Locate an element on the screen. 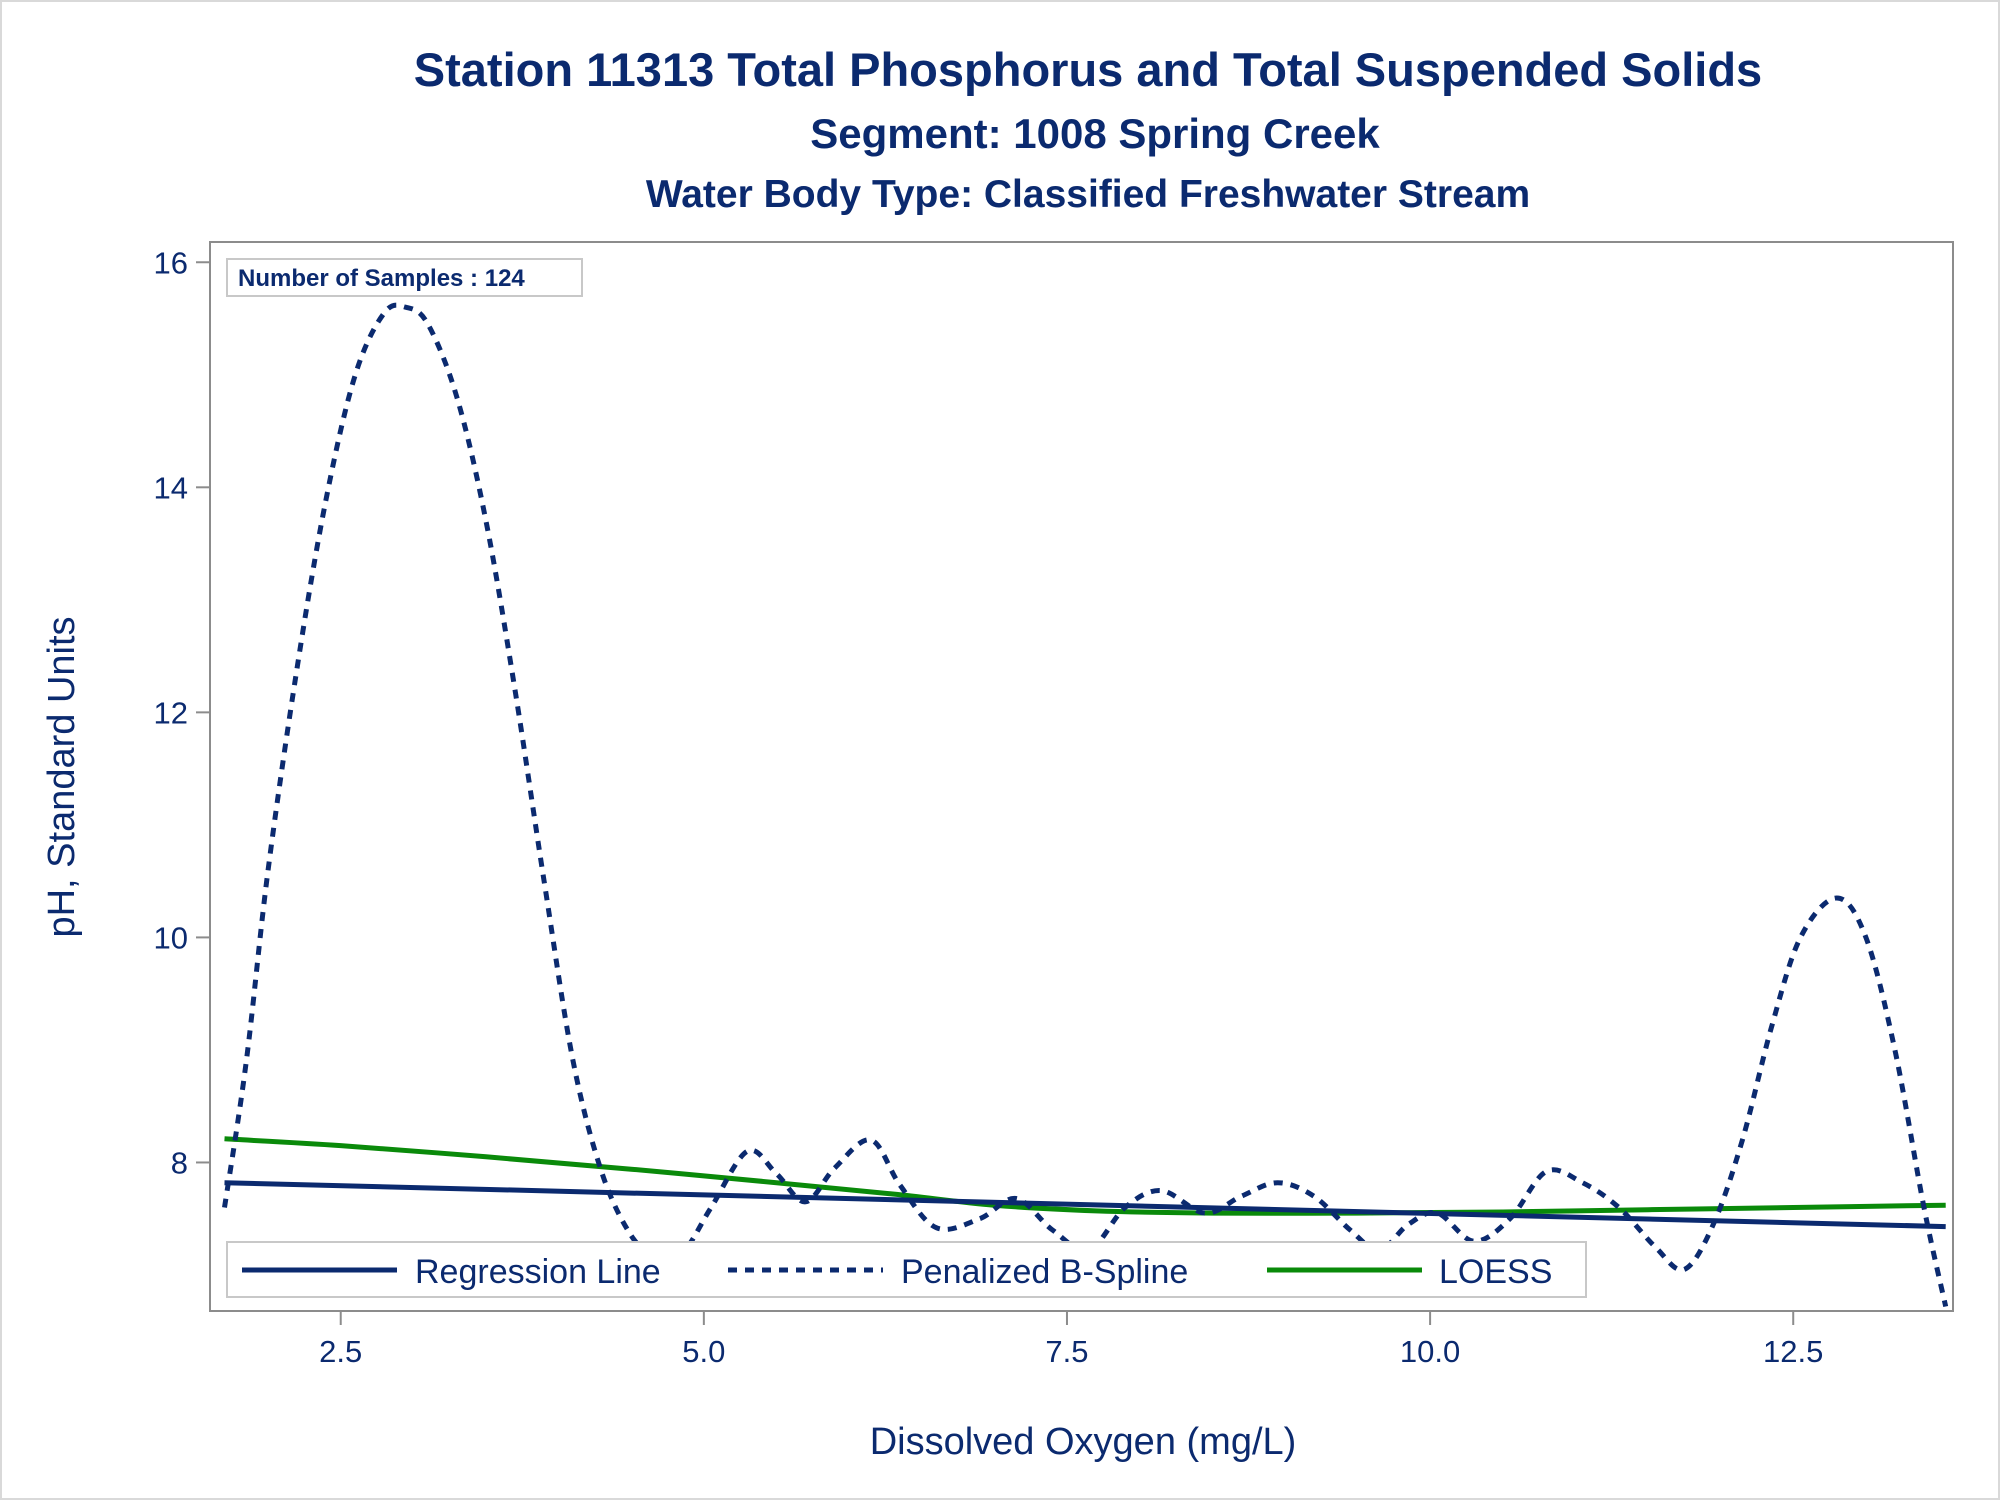  legend-label-penalized-b-spline: Penalized B-Spline is located at coordinates (1044, 1272).